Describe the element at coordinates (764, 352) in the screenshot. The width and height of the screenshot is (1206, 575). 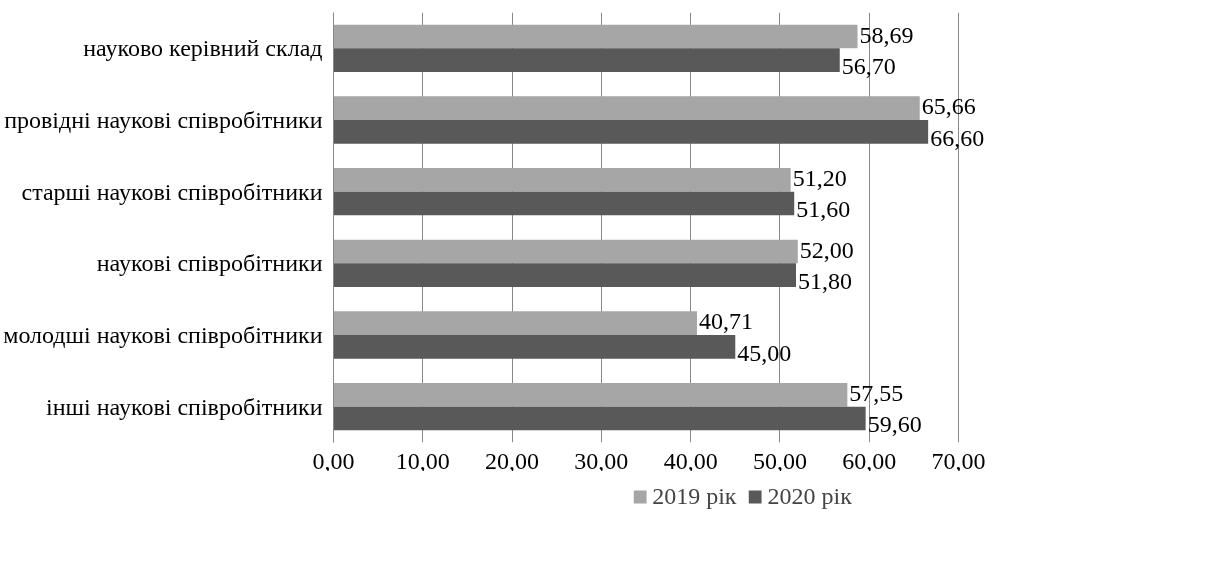
I see `data-label: 45,00` at that location.